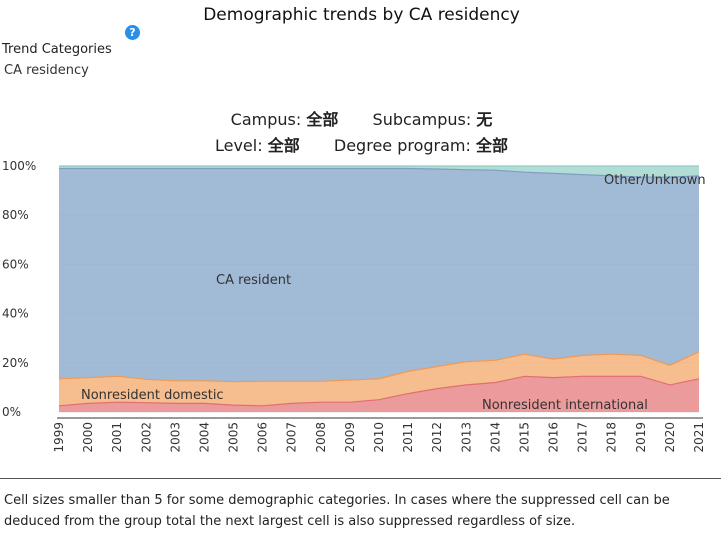 This screenshot has width=723, height=540. What do you see at coordinates (492, 145) in the screenshot?
I see `degree-program-value: 全部` at bounding box center [492, 145].